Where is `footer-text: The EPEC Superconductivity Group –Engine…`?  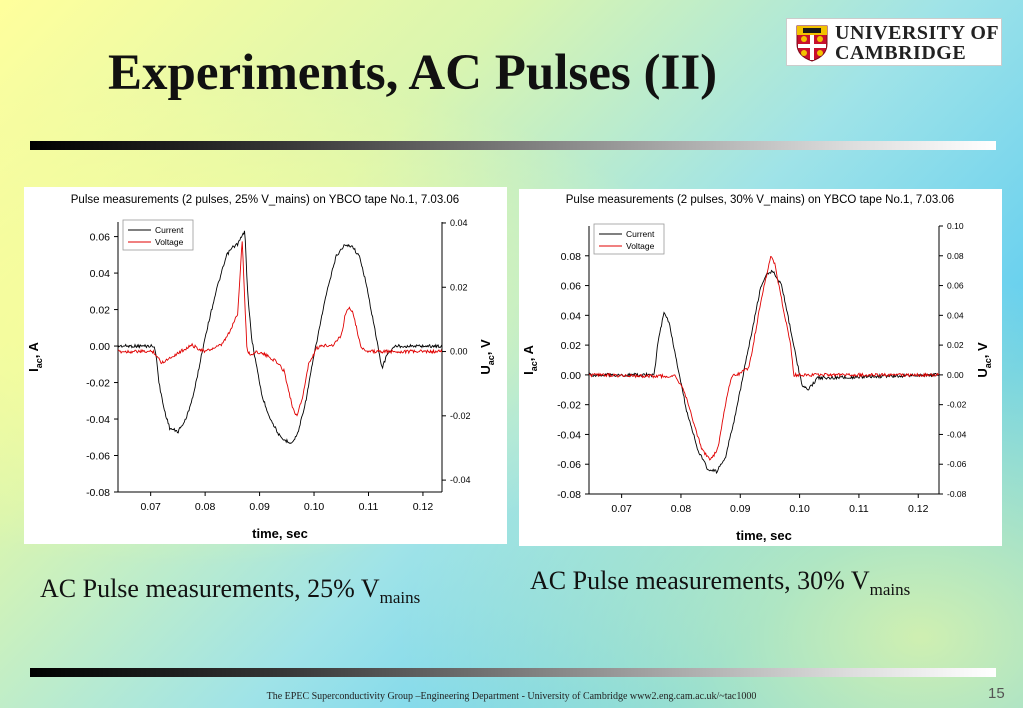
footer-text: The EPEC Superconductivity Group –Engine… is located at coordinates (511, 696).